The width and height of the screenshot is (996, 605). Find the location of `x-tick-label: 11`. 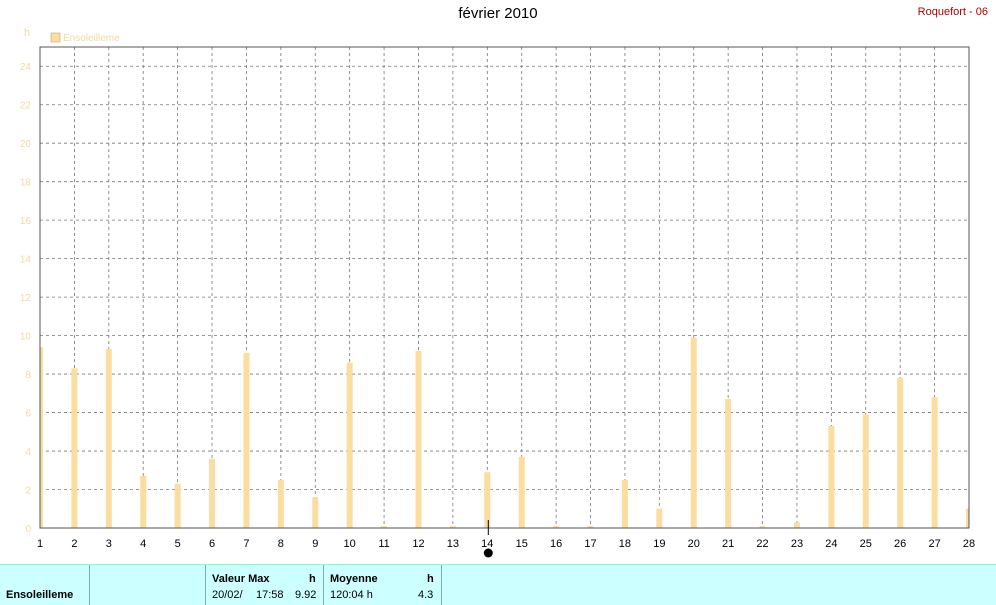

x-tick-label: 11 is located at coordinates (383, 544).